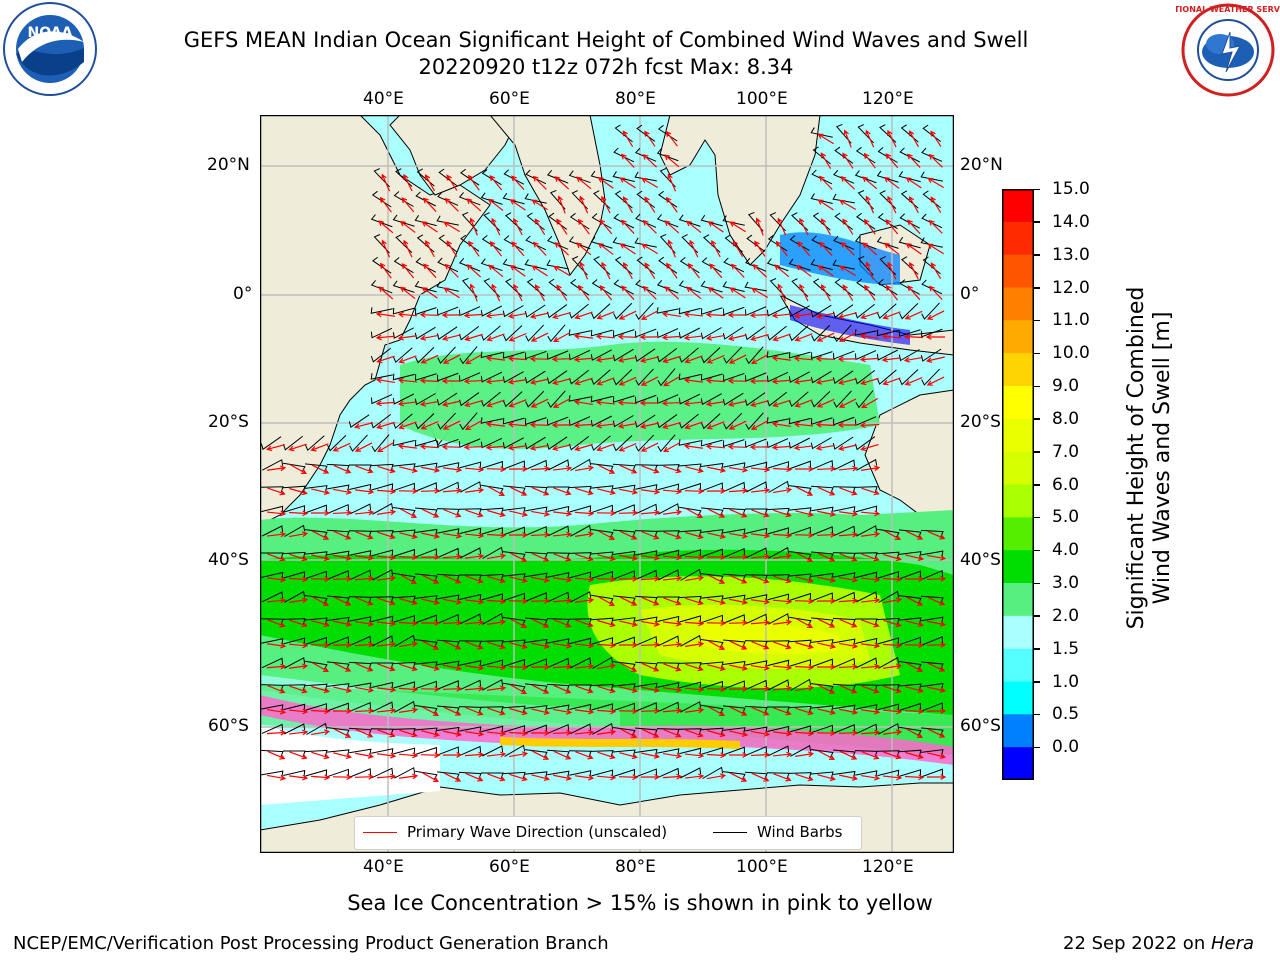 The height and width of the screenshot is (960, 1280). I want to click on colorbar-tick-label: 3.0, so click(1066, 583).